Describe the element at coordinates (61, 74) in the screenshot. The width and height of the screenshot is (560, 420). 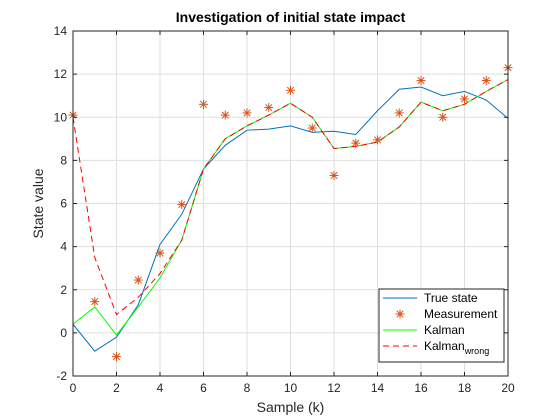
I see `y-tick-label: 12` at that location.